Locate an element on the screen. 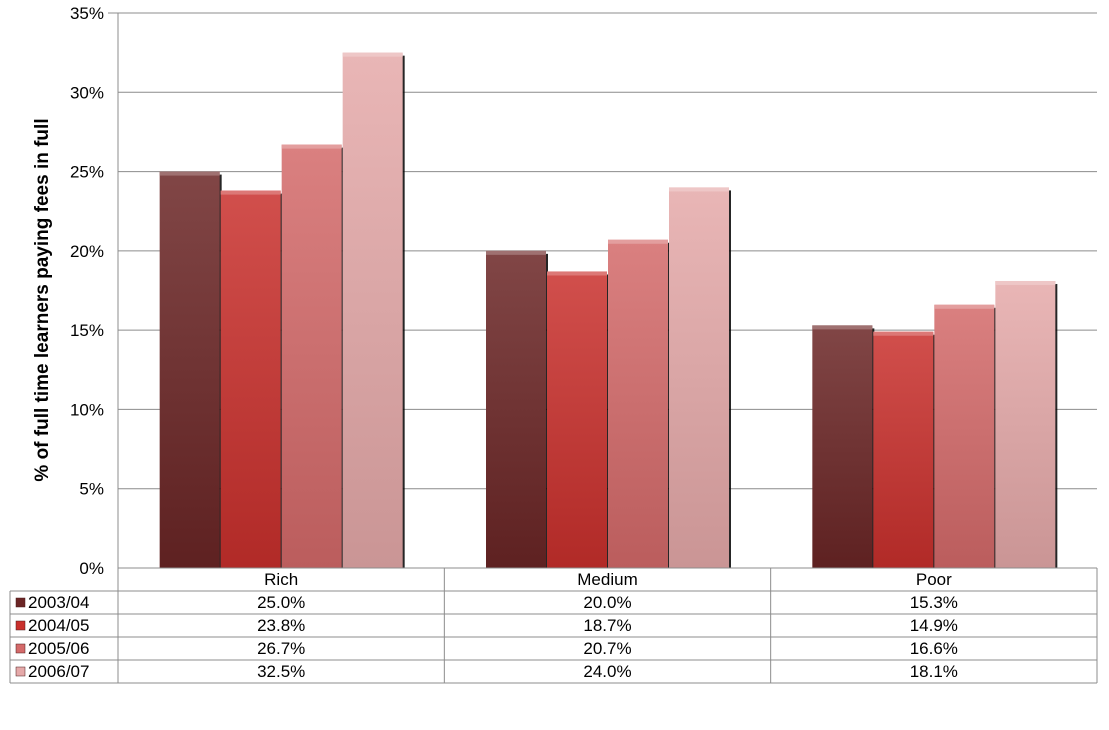 Image resolution: width=1109 pixels, height=730 pixels. category-label: Poor is located at coordinates (934, 579).